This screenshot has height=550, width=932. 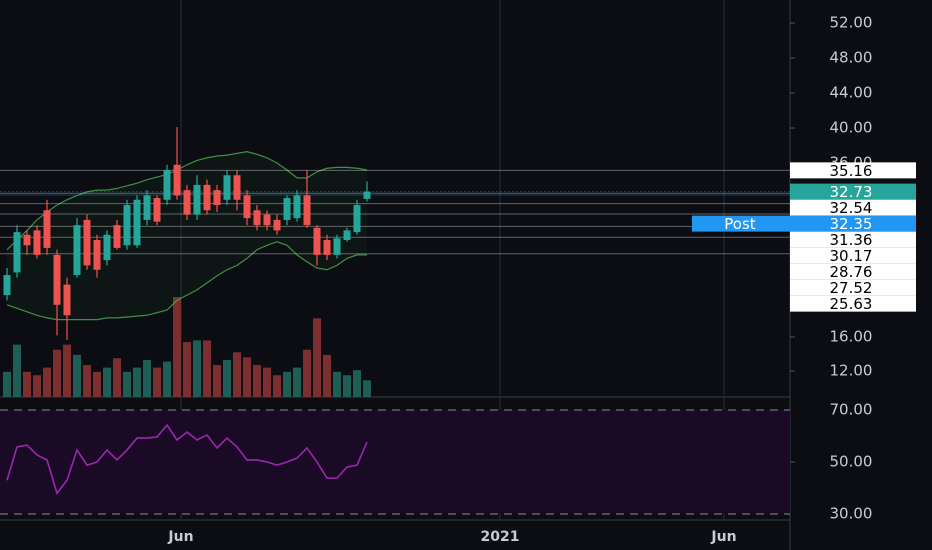 I want to click on price-label: 25.63, so click(x=851, y=304).